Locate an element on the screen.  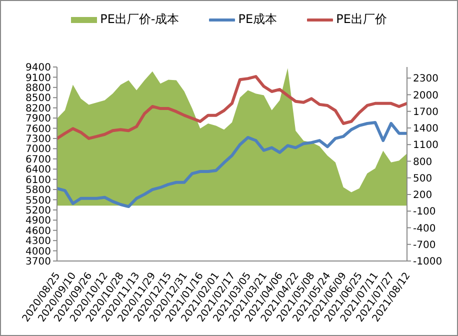
y-tick-label: 4300 is located at coordinates (38, 242).